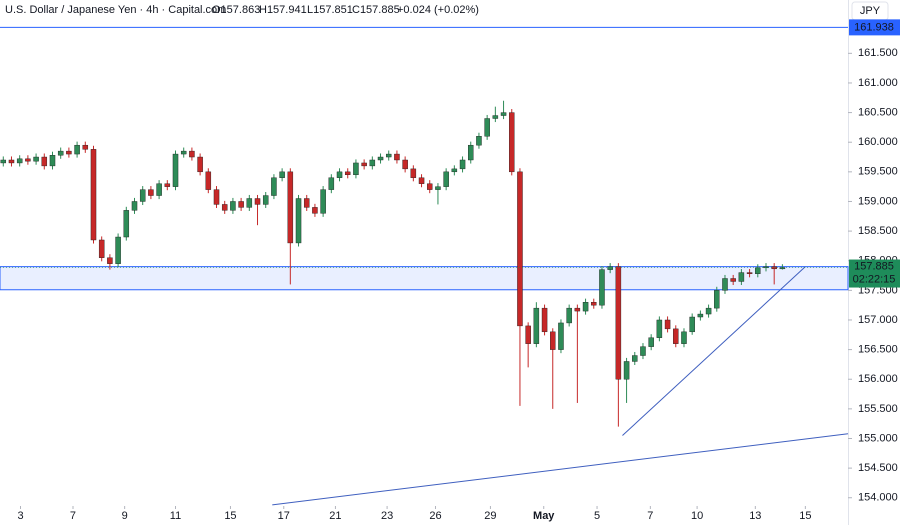 The height and width of the screenshot is (525, 900). I want to click on y-tick-label: 158.500, so click(878, 231).